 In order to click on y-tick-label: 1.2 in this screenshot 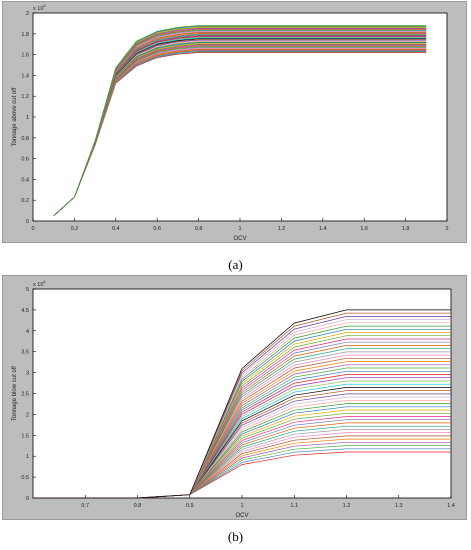, I will do `click(25, 97)`.